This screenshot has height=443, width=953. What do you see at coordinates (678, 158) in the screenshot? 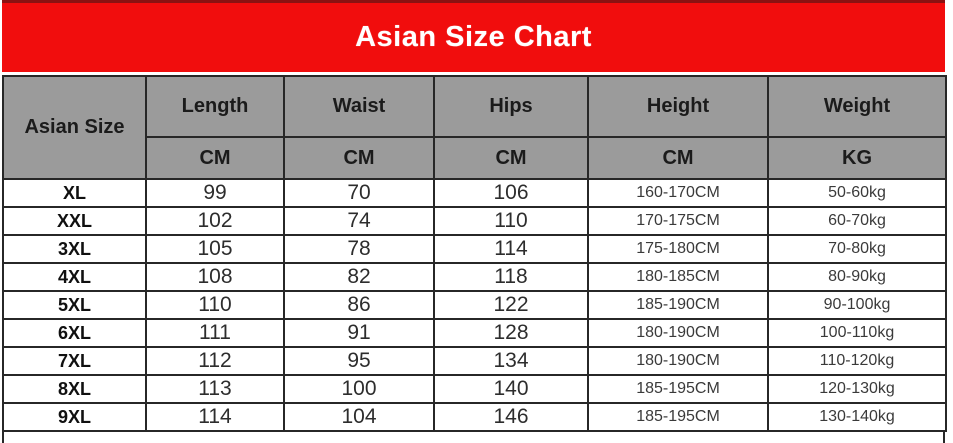
I see `unit-height: CM` at bounding box center [678, 158].